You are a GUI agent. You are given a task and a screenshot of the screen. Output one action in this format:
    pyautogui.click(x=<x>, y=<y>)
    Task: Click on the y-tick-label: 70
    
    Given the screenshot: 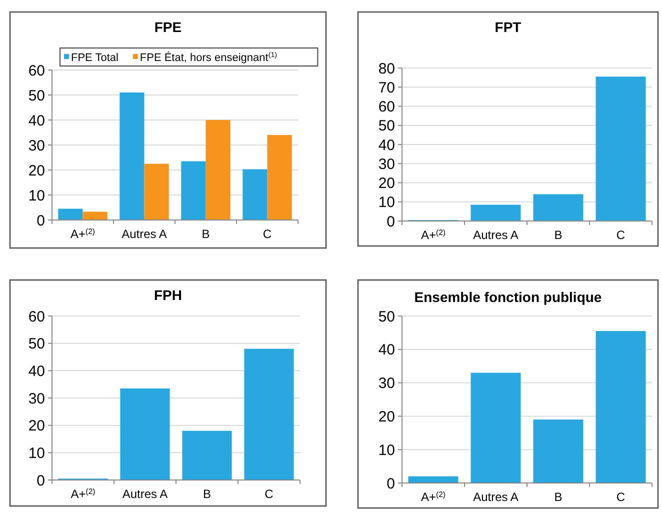 What is the action you would take?
    pyautogui.click(x=386, y=87)
    